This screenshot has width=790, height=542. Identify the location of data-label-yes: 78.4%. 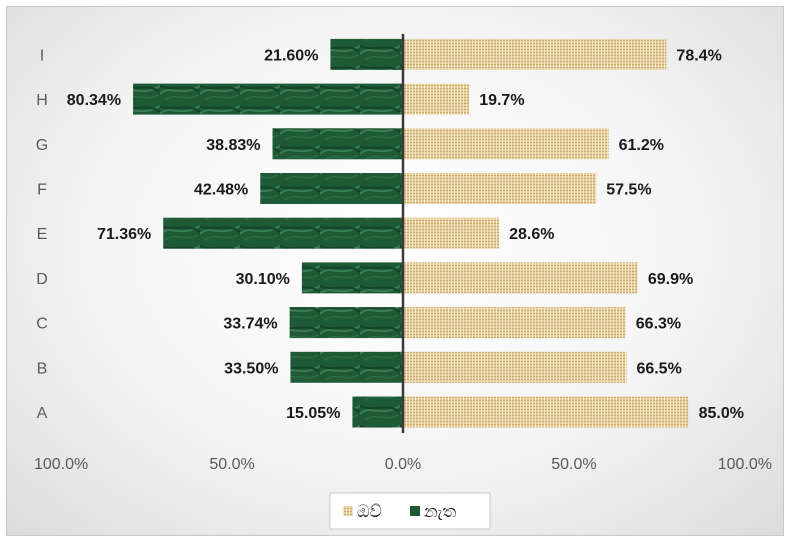
(698, 55).